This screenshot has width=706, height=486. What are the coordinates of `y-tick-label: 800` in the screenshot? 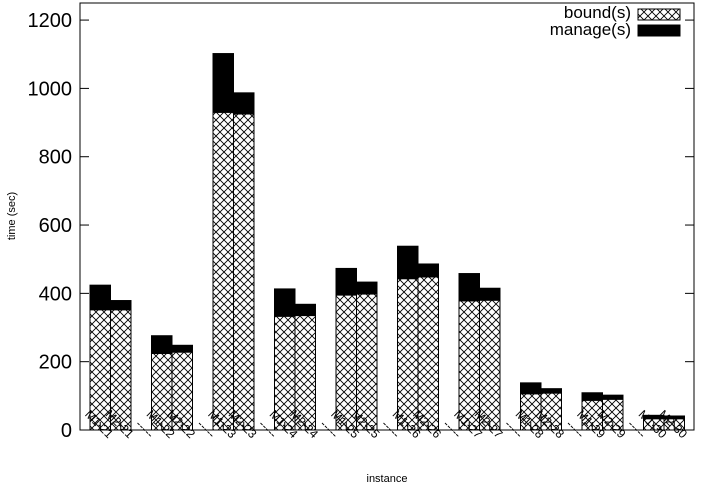 It's located at (55, 158).